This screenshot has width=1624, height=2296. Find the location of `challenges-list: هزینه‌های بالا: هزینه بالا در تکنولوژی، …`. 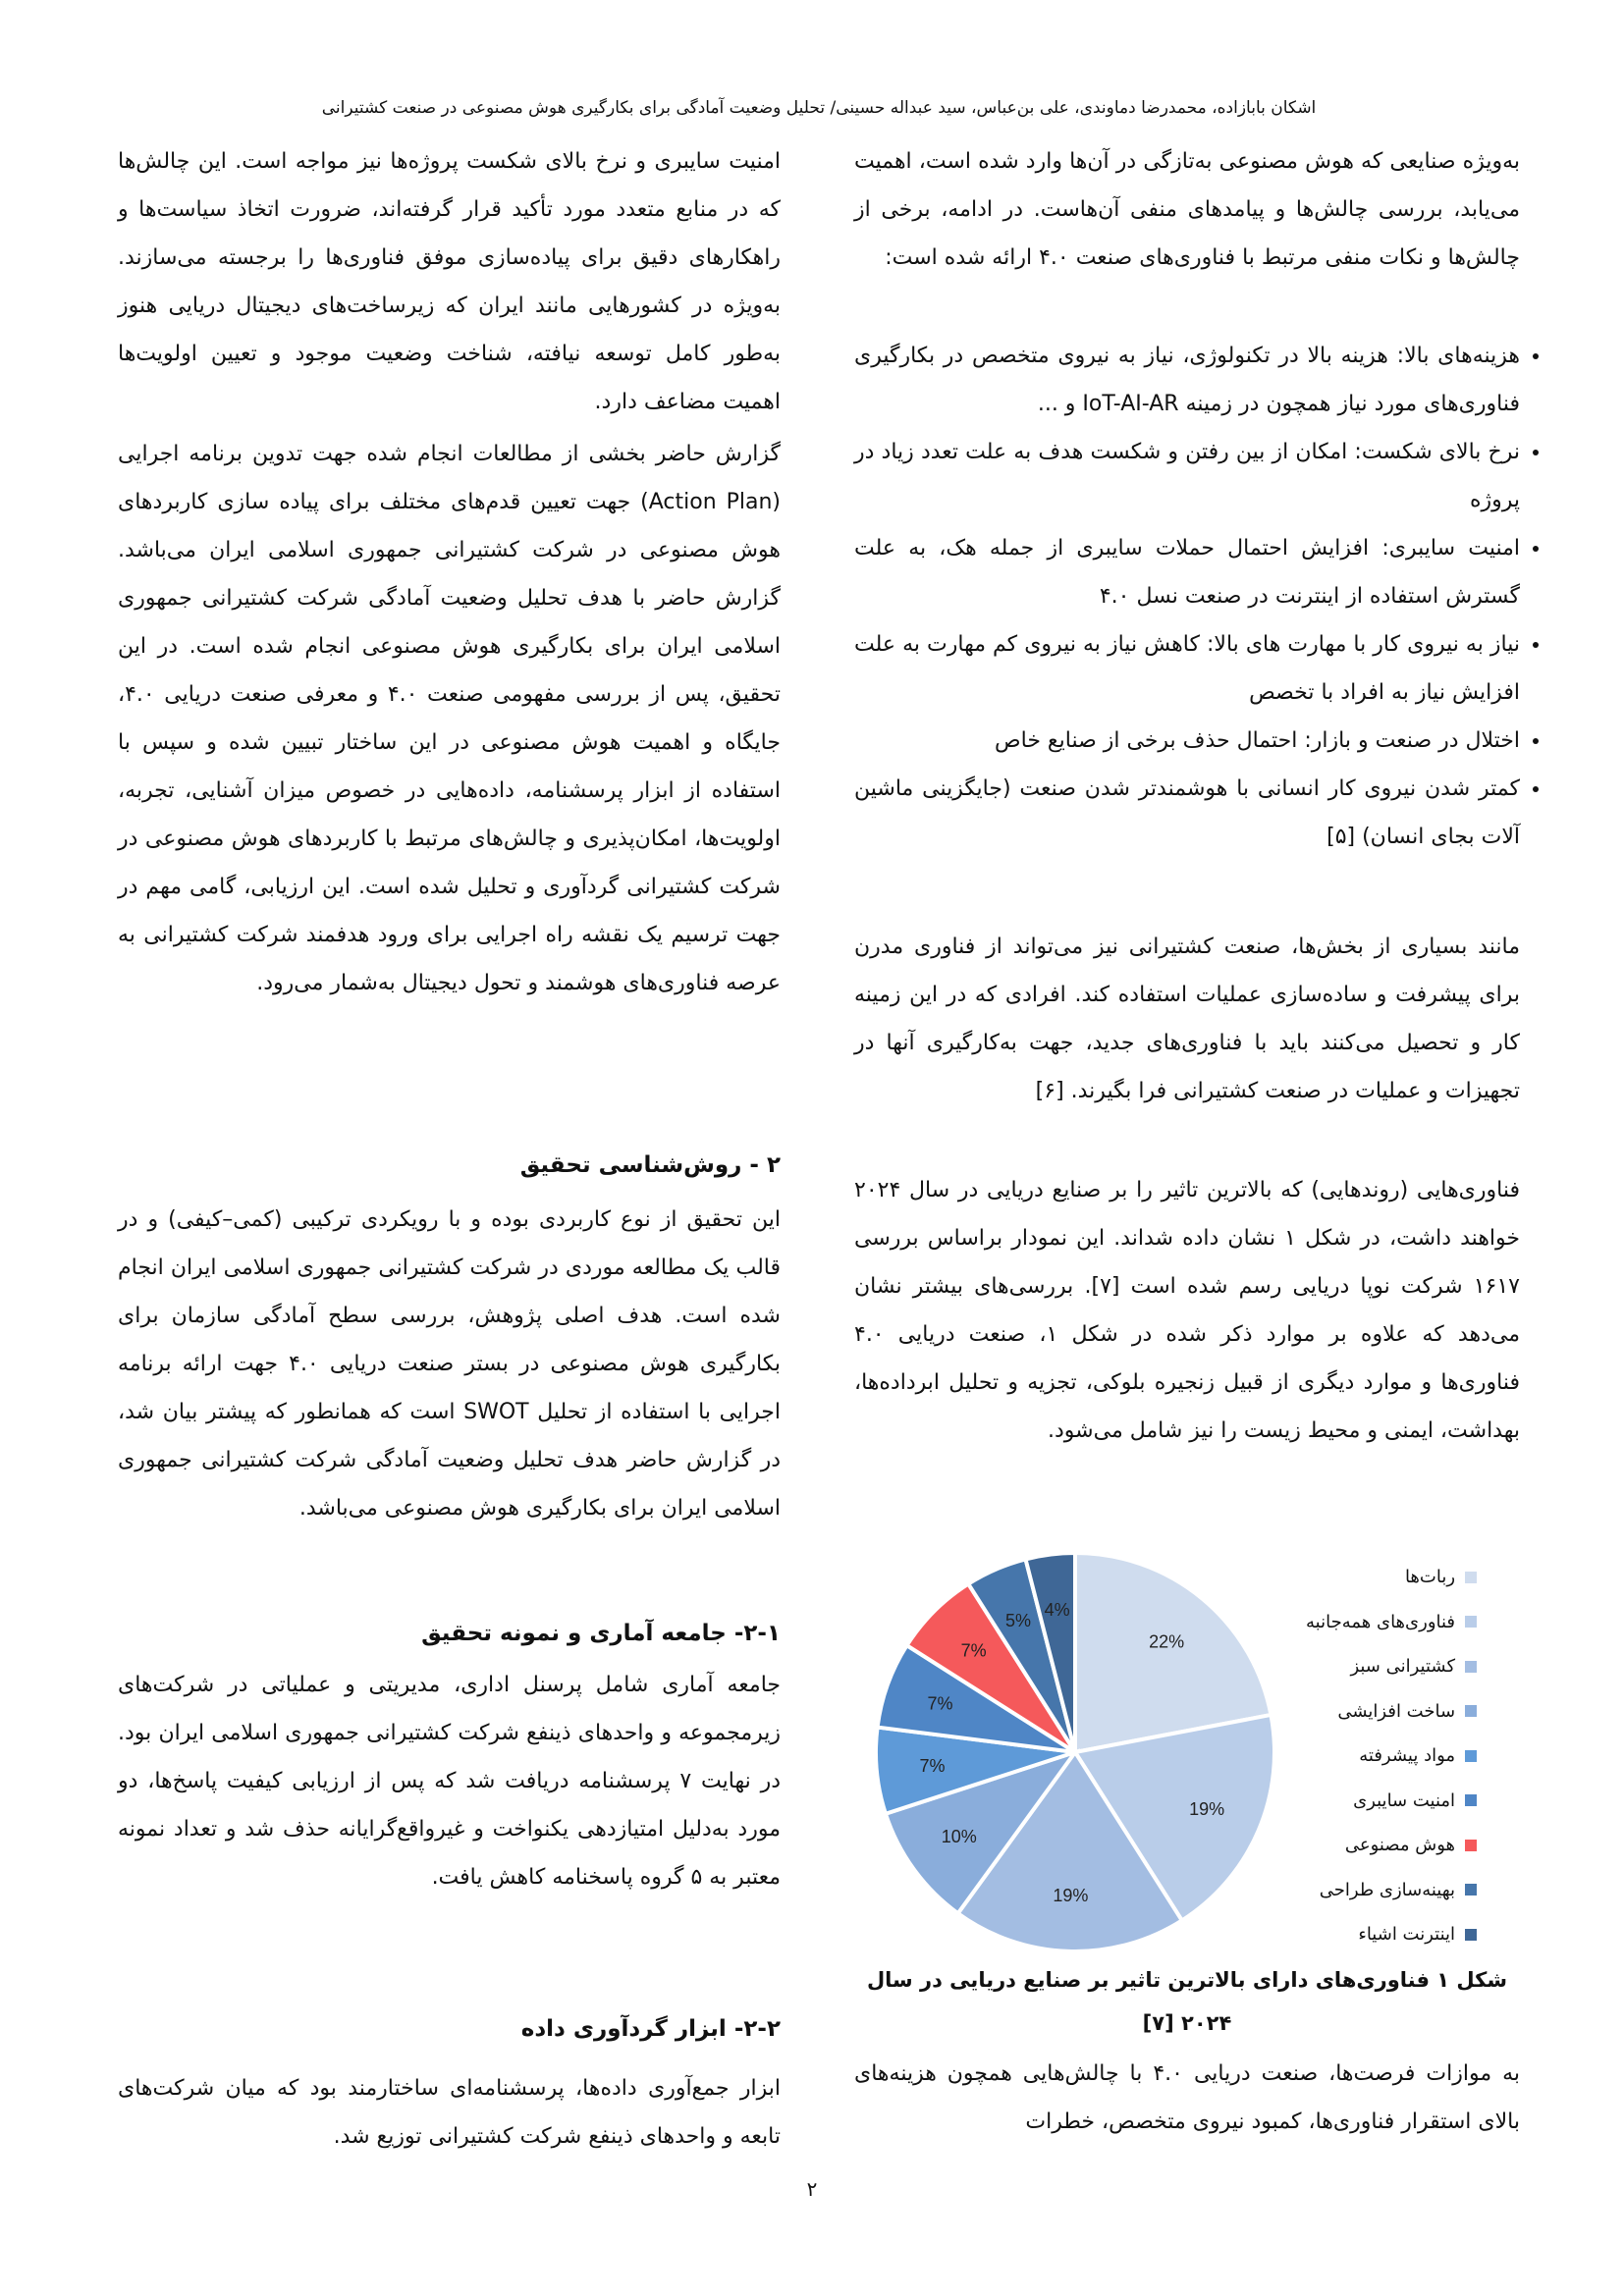

challenges-list: هزینه‌های بالا: هزینه بالا در تکنولوژی، … is located at coordinates (1206, 597).